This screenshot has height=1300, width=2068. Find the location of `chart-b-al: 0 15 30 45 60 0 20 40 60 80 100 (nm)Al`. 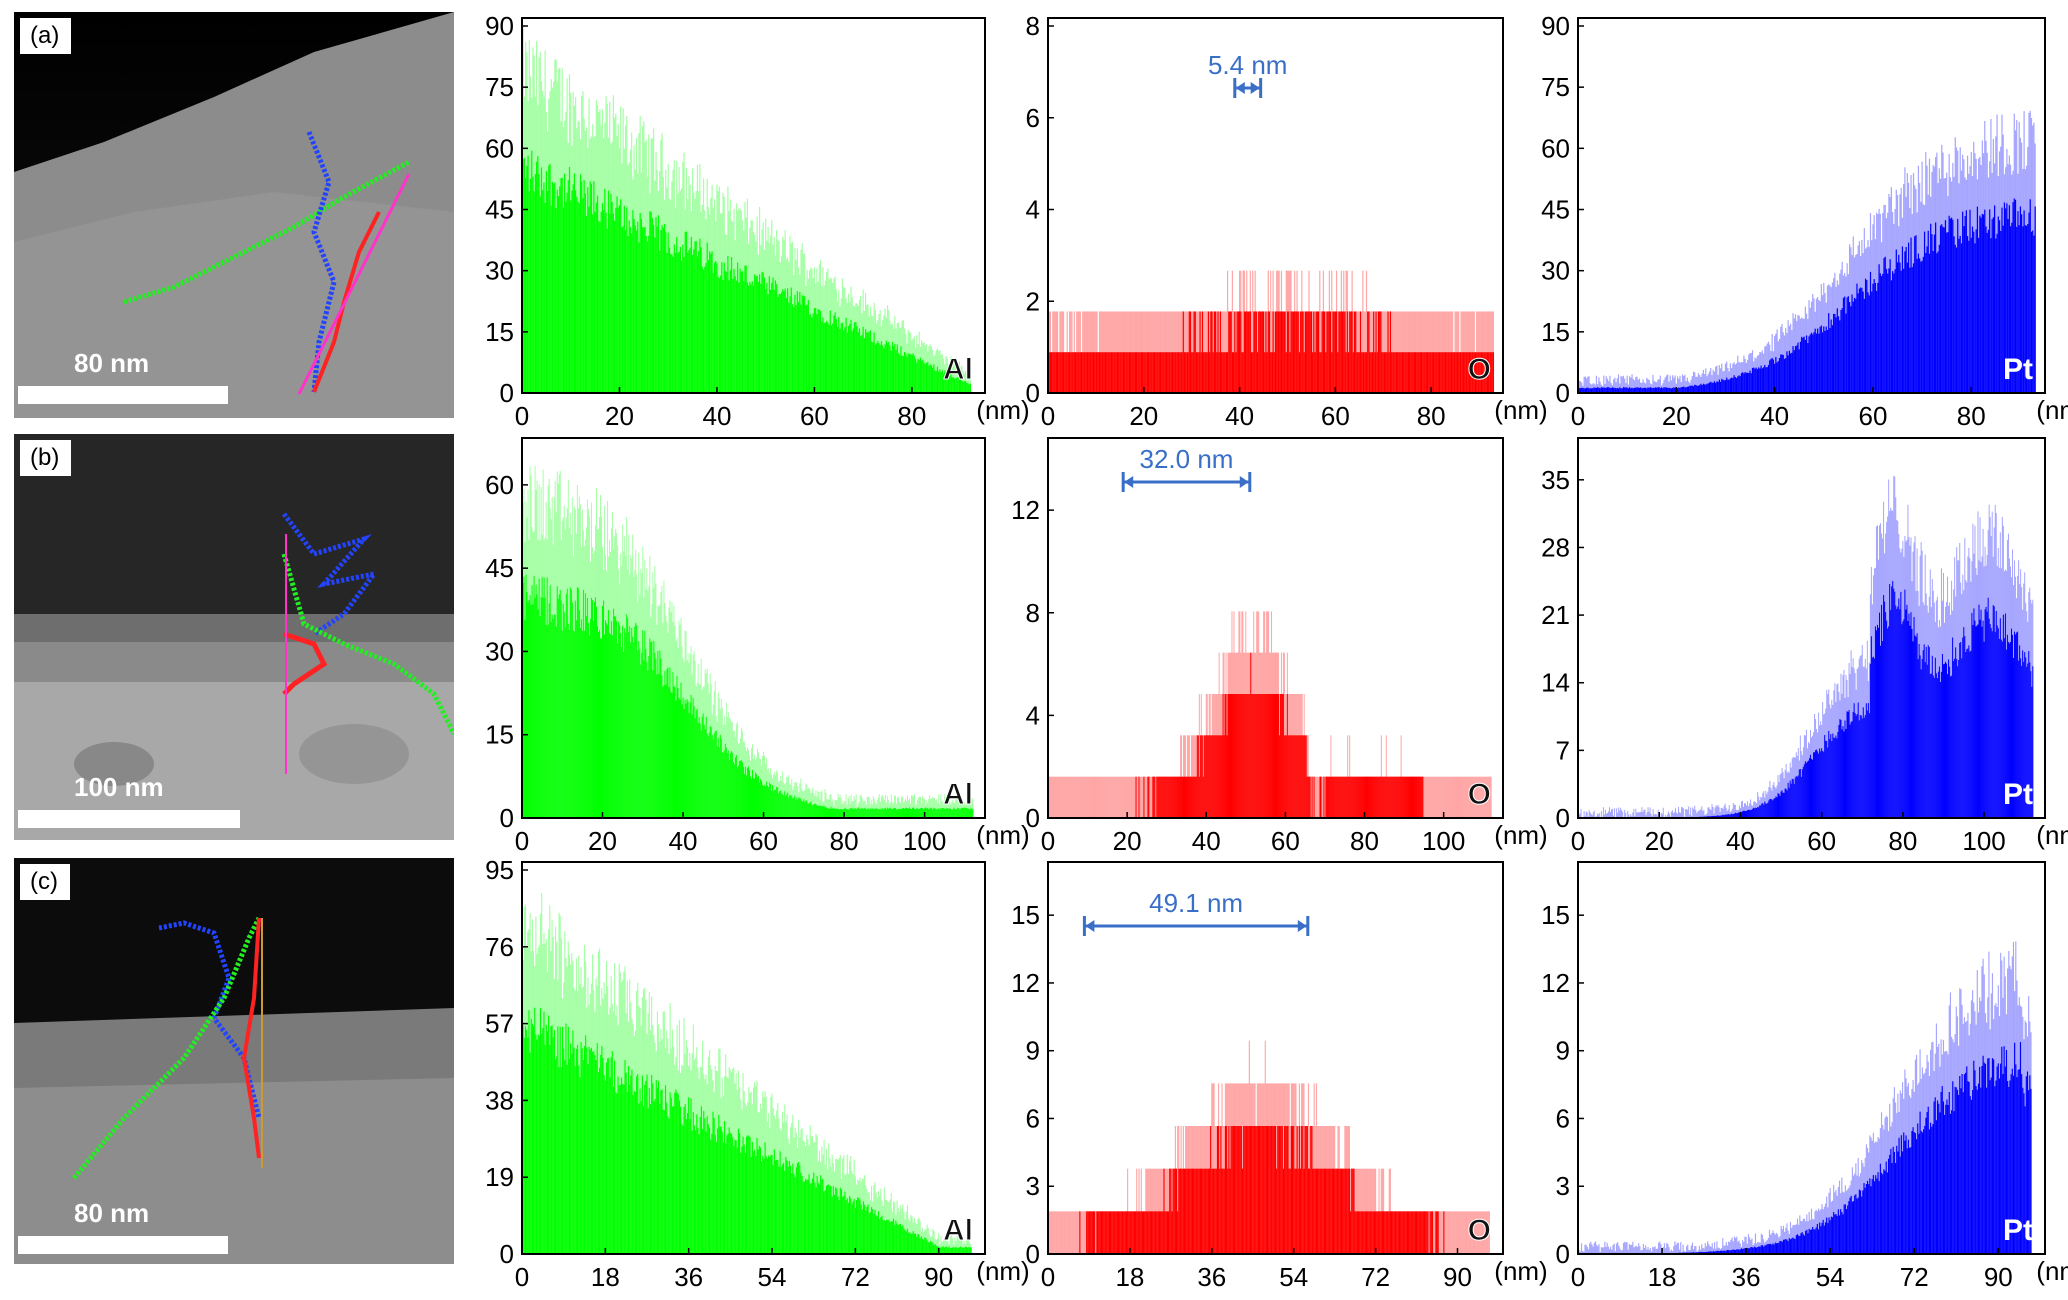

chart-b-al: 0 15 30 45 60 0 20 40 60 80 100 (nm)Al is located at coordinates (757, 646).